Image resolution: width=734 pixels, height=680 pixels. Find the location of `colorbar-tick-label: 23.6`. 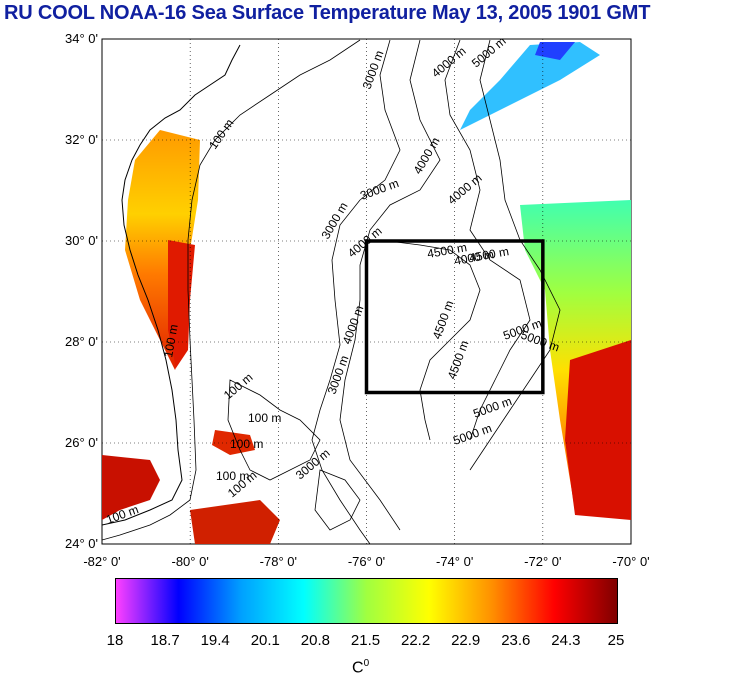

colorbar-tick-label: 23.6 is located at coordinates (516, 640).